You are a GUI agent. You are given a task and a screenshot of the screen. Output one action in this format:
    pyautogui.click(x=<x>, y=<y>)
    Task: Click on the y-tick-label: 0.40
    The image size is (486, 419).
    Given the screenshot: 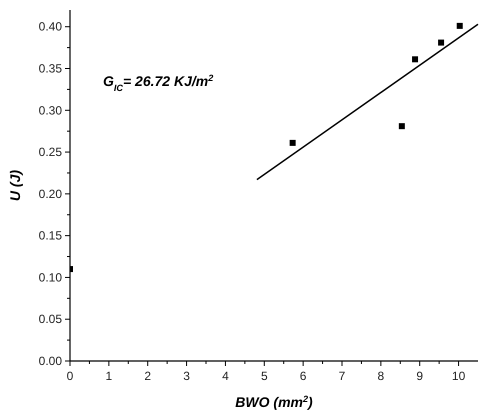 What is the action you would take?
    pyautogui.click(x=50, y=27)
    